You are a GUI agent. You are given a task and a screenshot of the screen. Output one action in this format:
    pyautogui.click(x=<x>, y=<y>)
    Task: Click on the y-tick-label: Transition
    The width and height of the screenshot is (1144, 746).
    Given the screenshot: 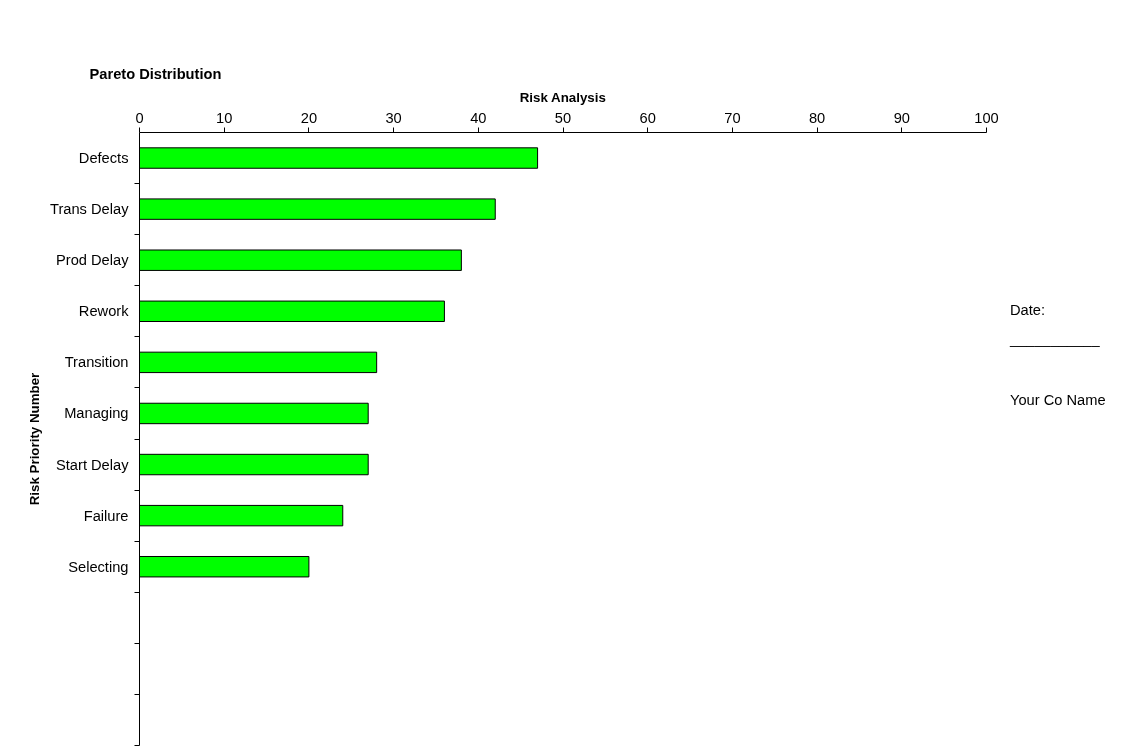 What is the action you would take?
    pyautogui.click(x=96, y=362)
    